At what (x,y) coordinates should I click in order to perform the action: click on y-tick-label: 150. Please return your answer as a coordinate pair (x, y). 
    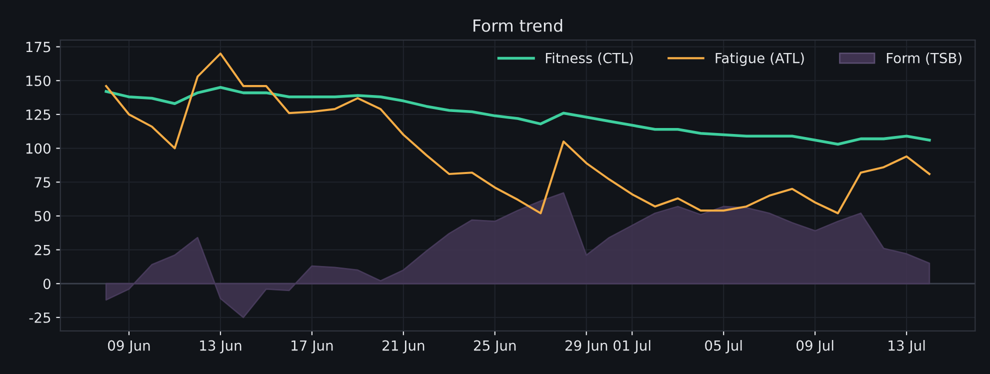
    Looking at the image, I should click on (38, 81).